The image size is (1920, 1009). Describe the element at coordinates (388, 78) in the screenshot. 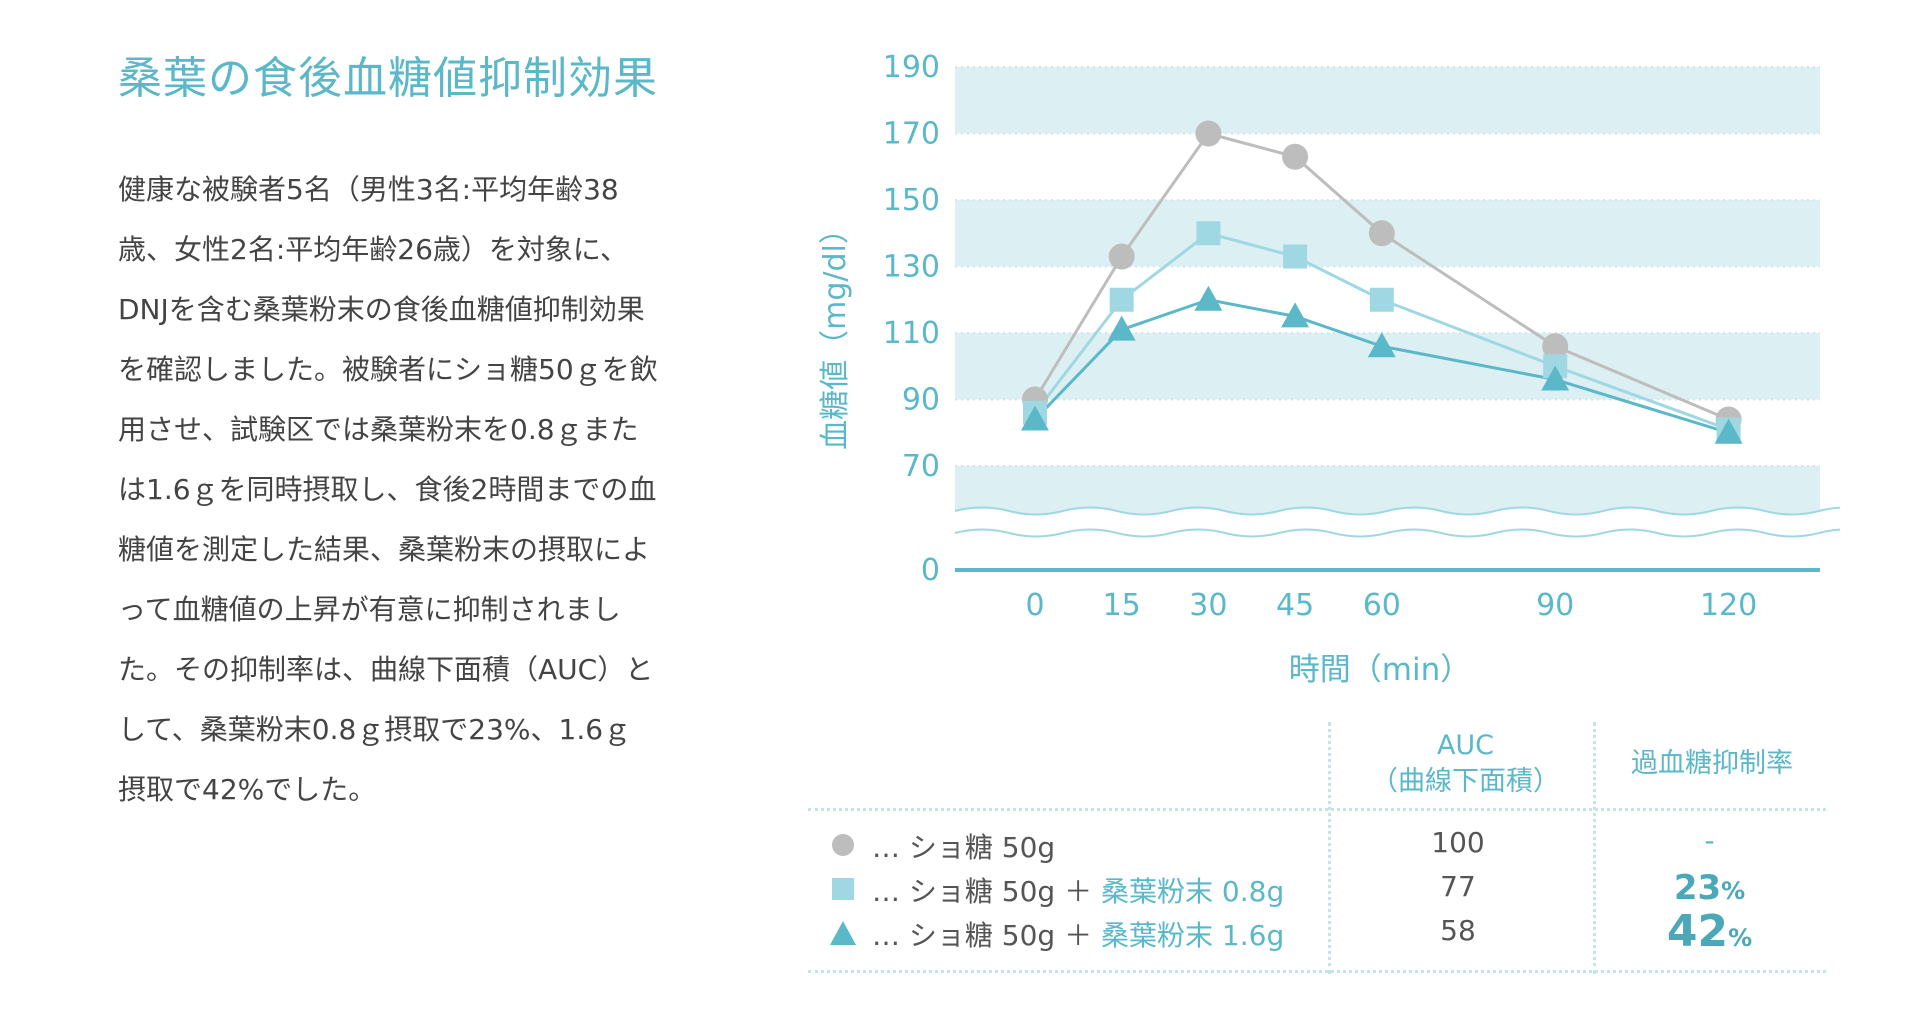

I see `page-title: 桑葉の食後血糖値抑制効果` at that location.